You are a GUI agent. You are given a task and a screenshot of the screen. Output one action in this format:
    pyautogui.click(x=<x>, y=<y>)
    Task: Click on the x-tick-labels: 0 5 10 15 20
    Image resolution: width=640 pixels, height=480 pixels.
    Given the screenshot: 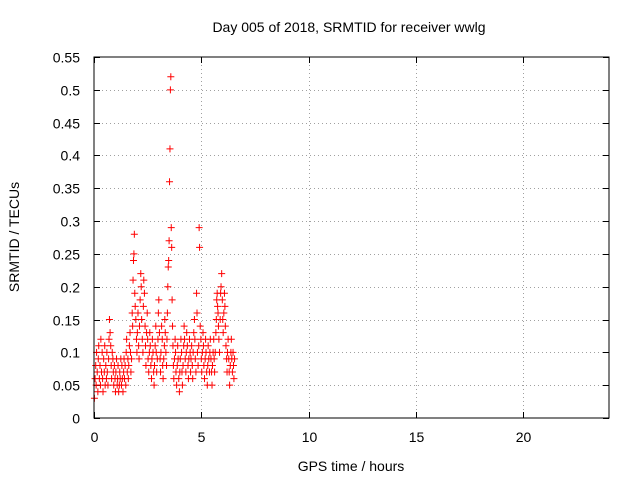 What is the action you would take?
    pyautogui.click(x=311, y=437)
    